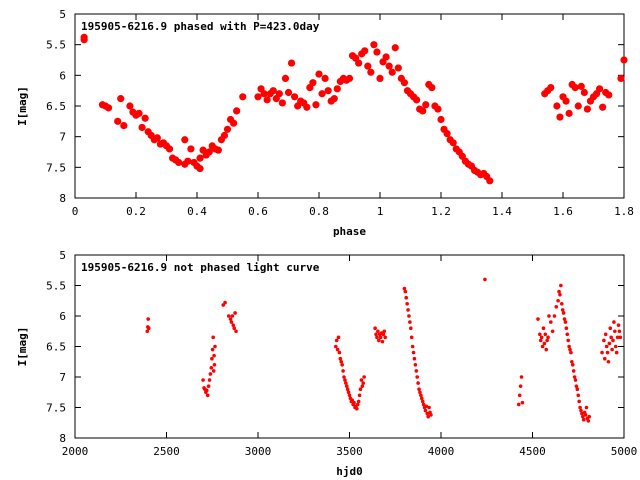  Describe the element at coordinates (62, 316) in the screenshot. I see `y-tick-label: 6` at that location.